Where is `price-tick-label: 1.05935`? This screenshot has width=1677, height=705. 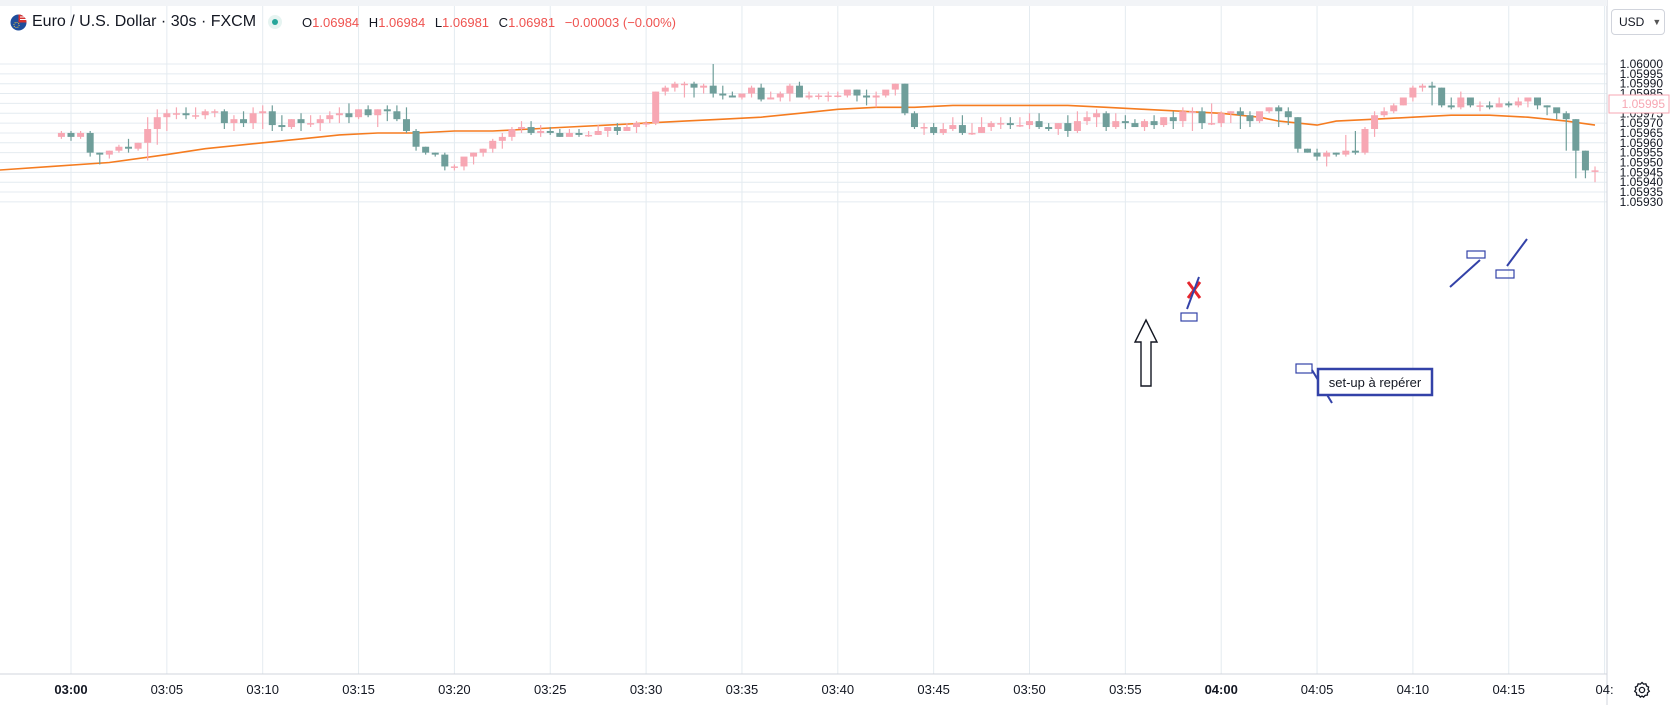
price-tick-label: 1.05935 is located at coordinates (1642, 192).